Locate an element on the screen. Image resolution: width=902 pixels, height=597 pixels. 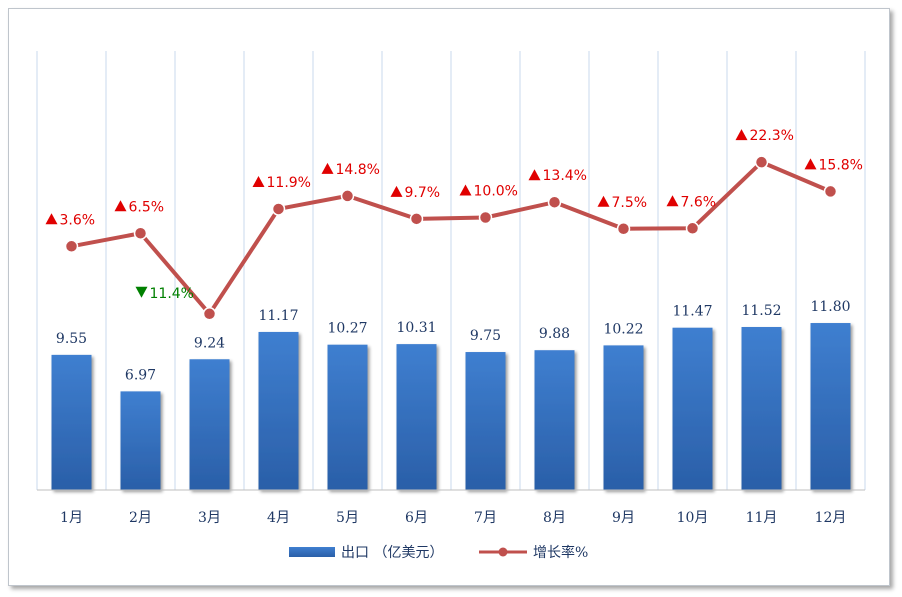
x-tick-label: 11月 is located at coordinates (762, 518).